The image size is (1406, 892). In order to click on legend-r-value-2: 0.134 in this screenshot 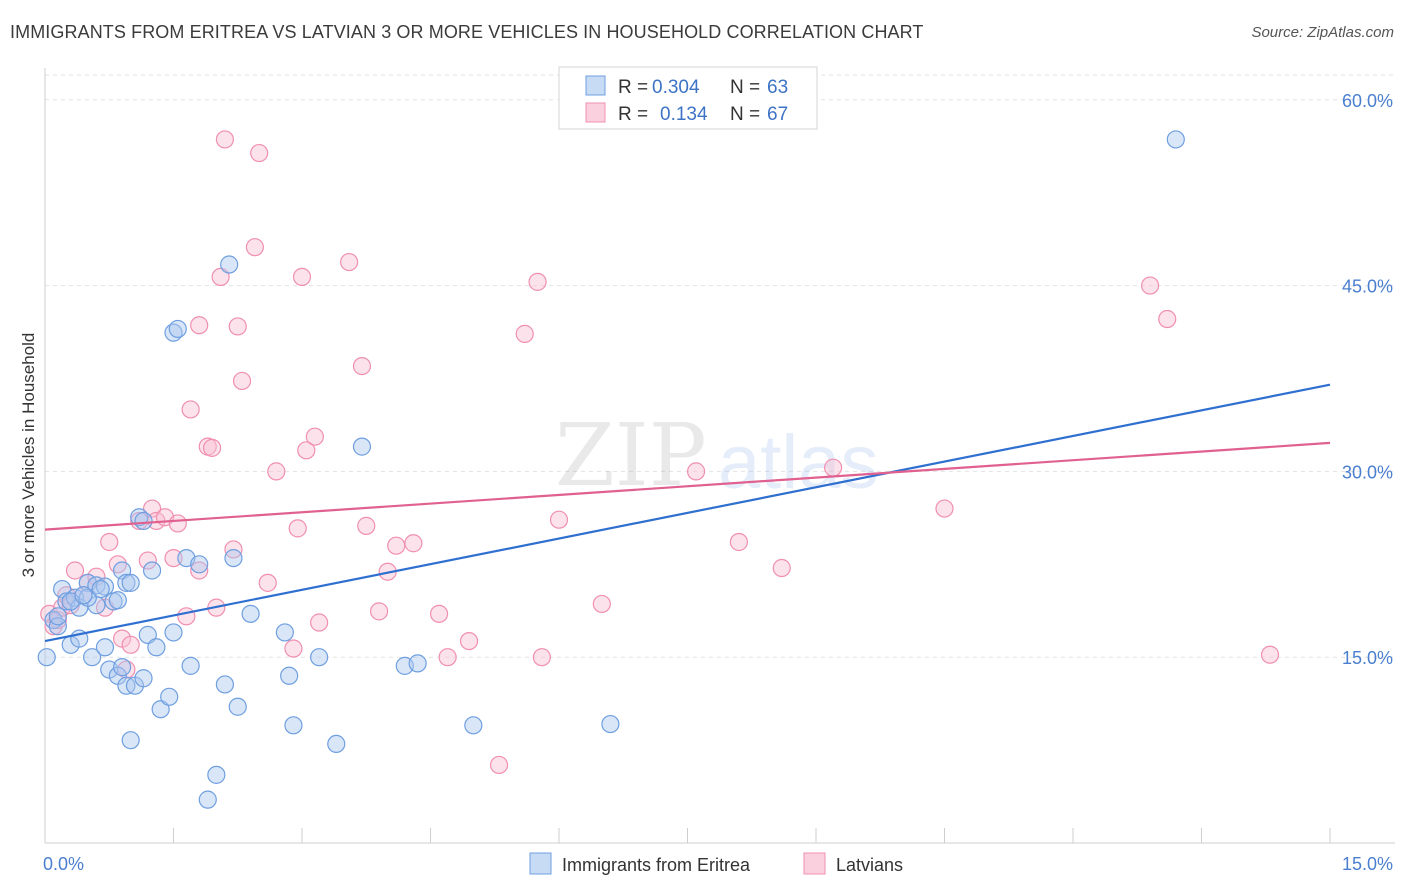, I will do `click(684, 114)`.